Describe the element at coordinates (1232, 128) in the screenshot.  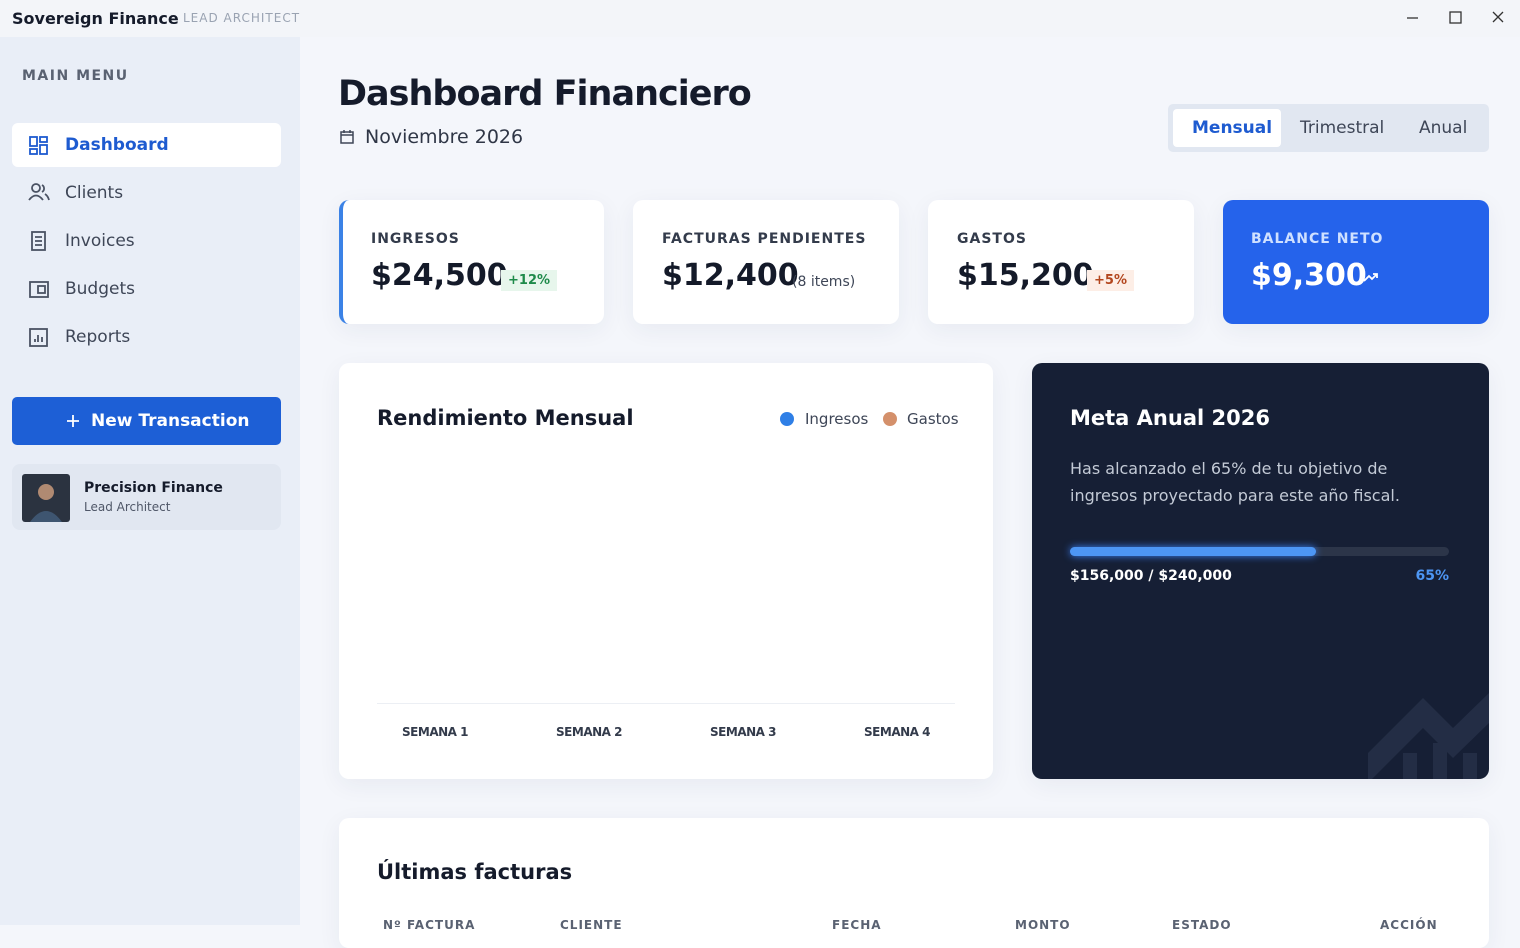
I see `period: Mensual` at that location.